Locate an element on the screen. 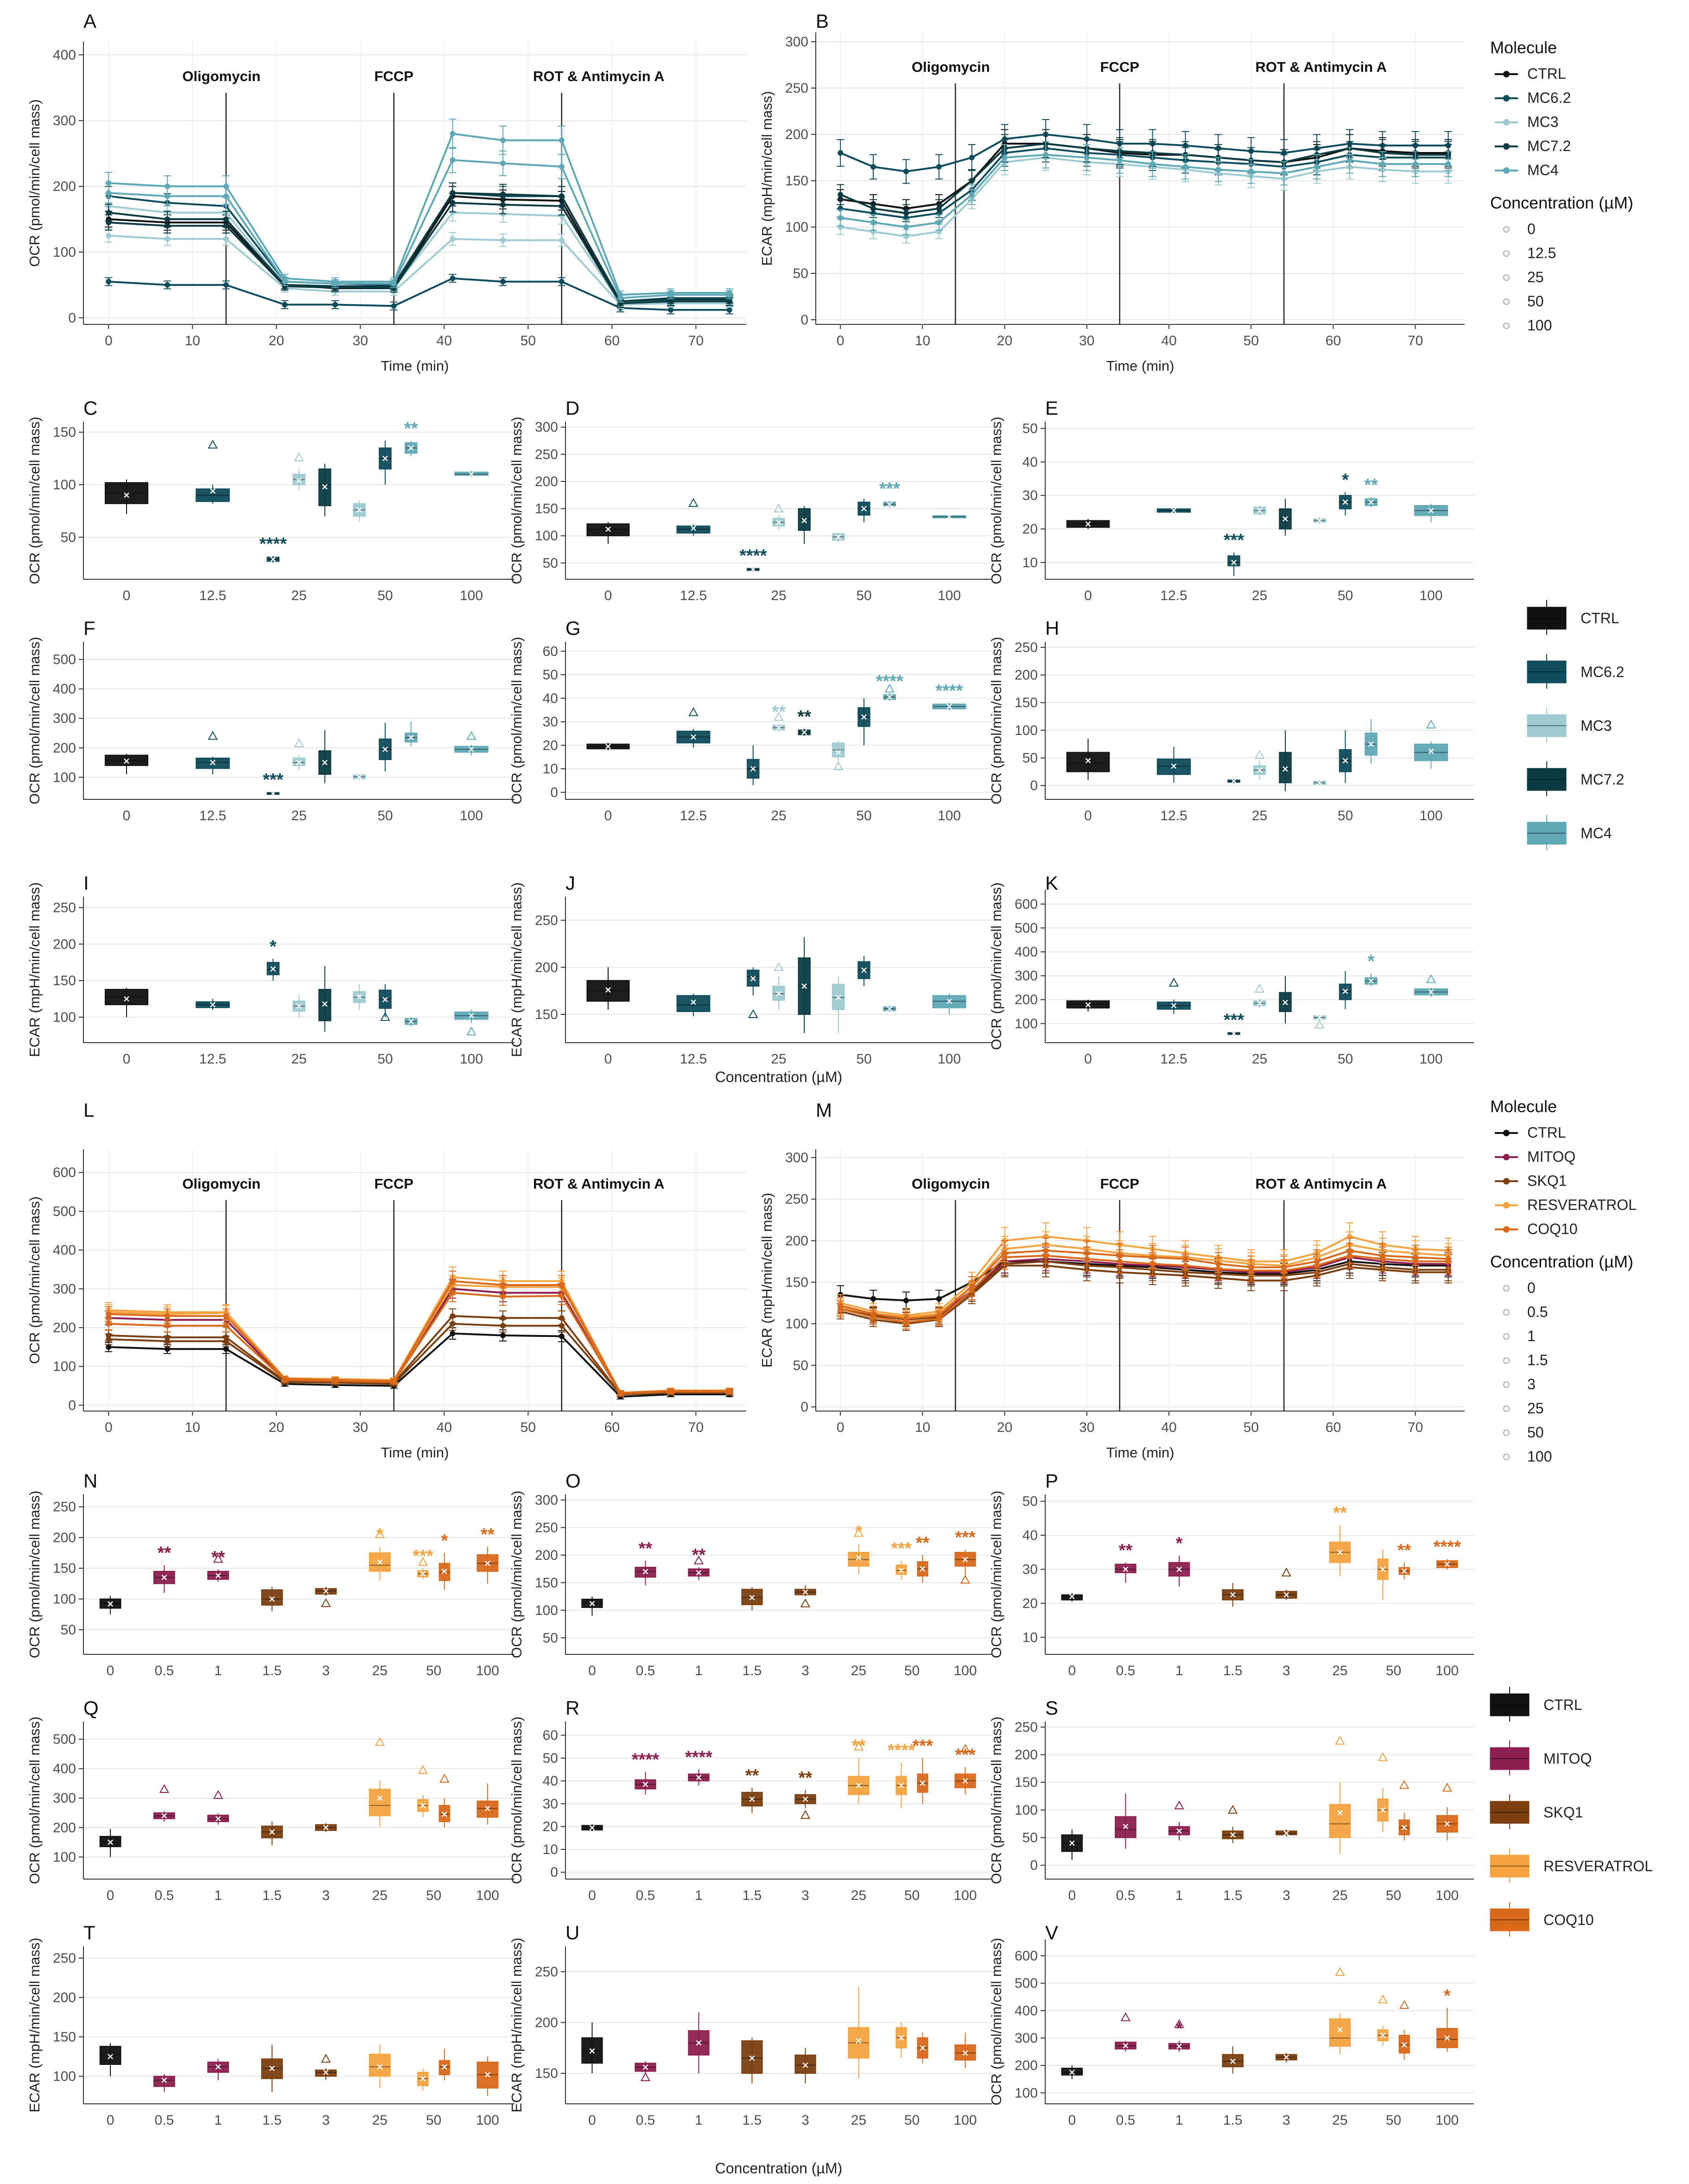 This screenshot has width=1689, height=2184. y-tick-label: 100 is located at coordinates (64, 2076).